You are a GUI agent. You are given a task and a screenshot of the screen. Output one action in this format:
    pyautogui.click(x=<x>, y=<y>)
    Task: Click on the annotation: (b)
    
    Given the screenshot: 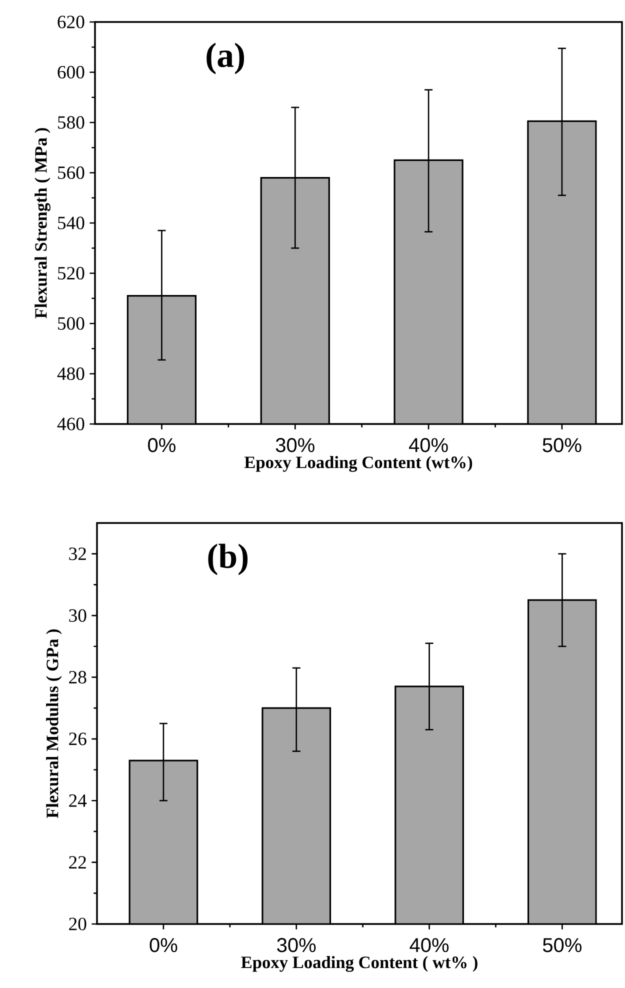 What is the action you would take?
    pyautogui.click(x=228, y=560)
    